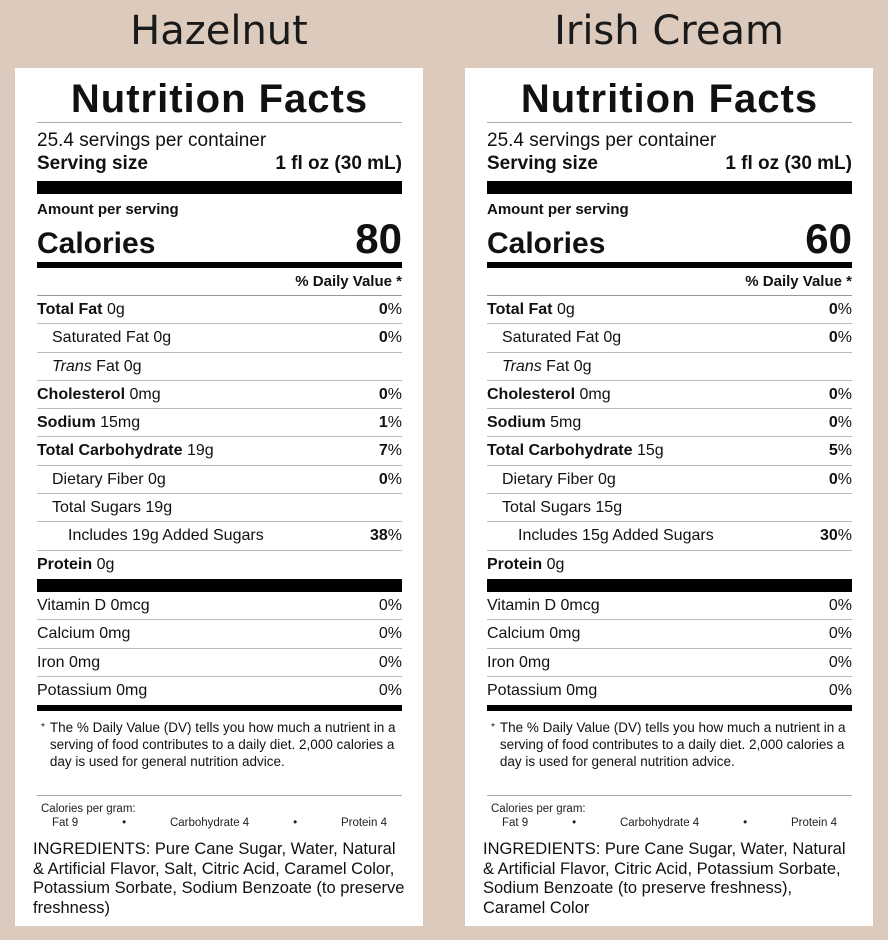 Image resolution: width=888 pixels, height=940 pixels. What do you see at coordinates (219, 480) in the screenshot?
I see `nutrient-row: Dietary Fiber 0g 0%` at bounding box center [219, 480].